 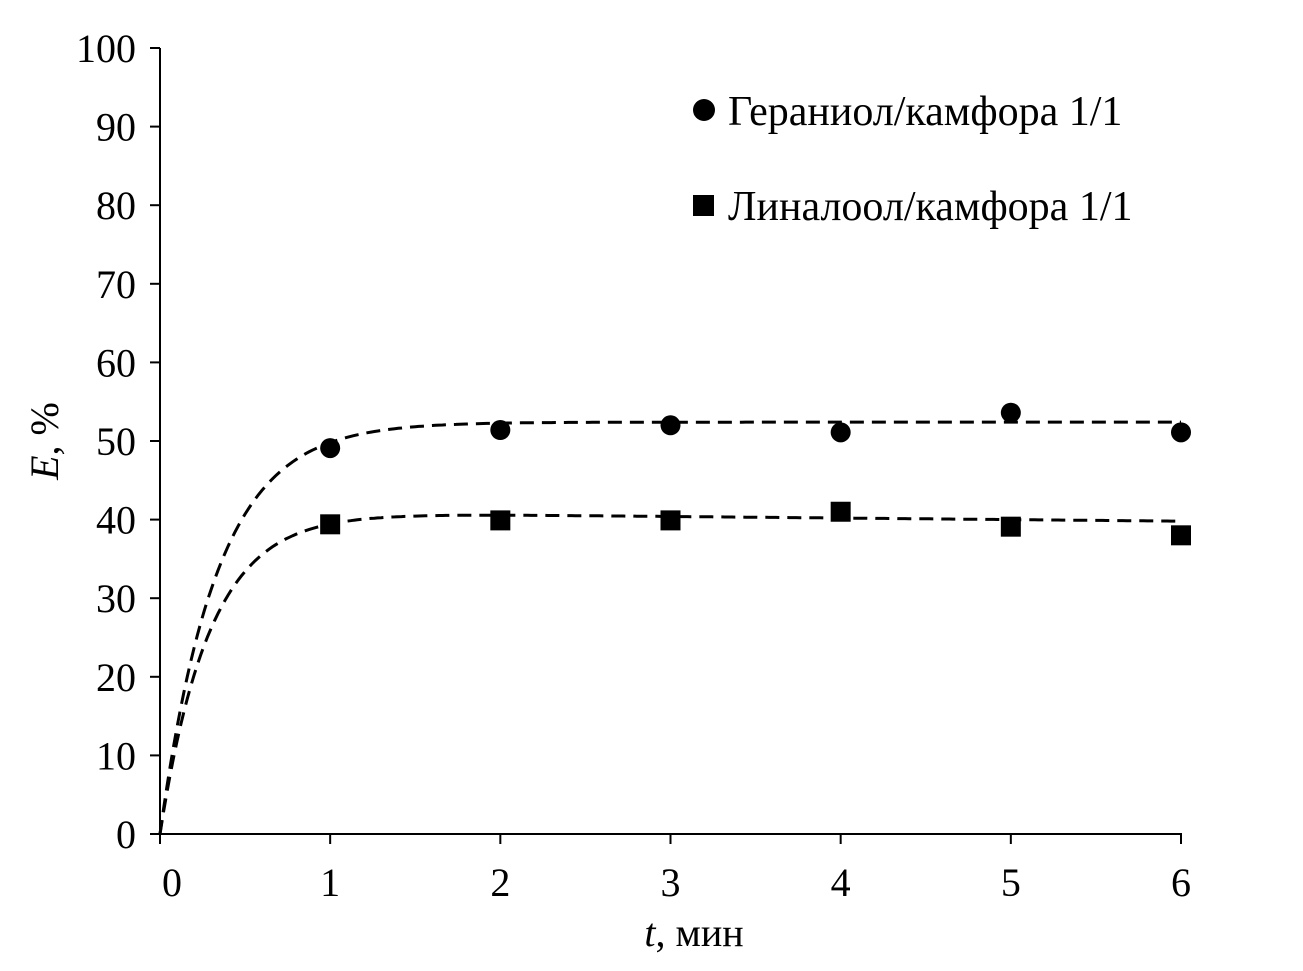 What do you see at coordinates (106, 48) in the screenshot?
I see `y-tick-label: 100` at bounding box center [106, 48].